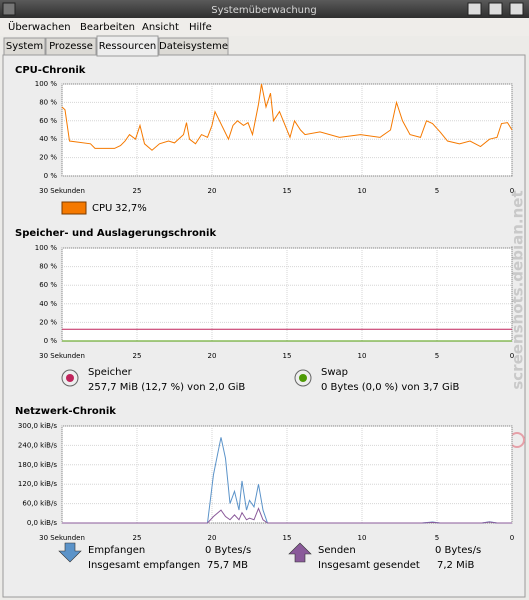  I want to click on tab-label: System, so click(24, 46).